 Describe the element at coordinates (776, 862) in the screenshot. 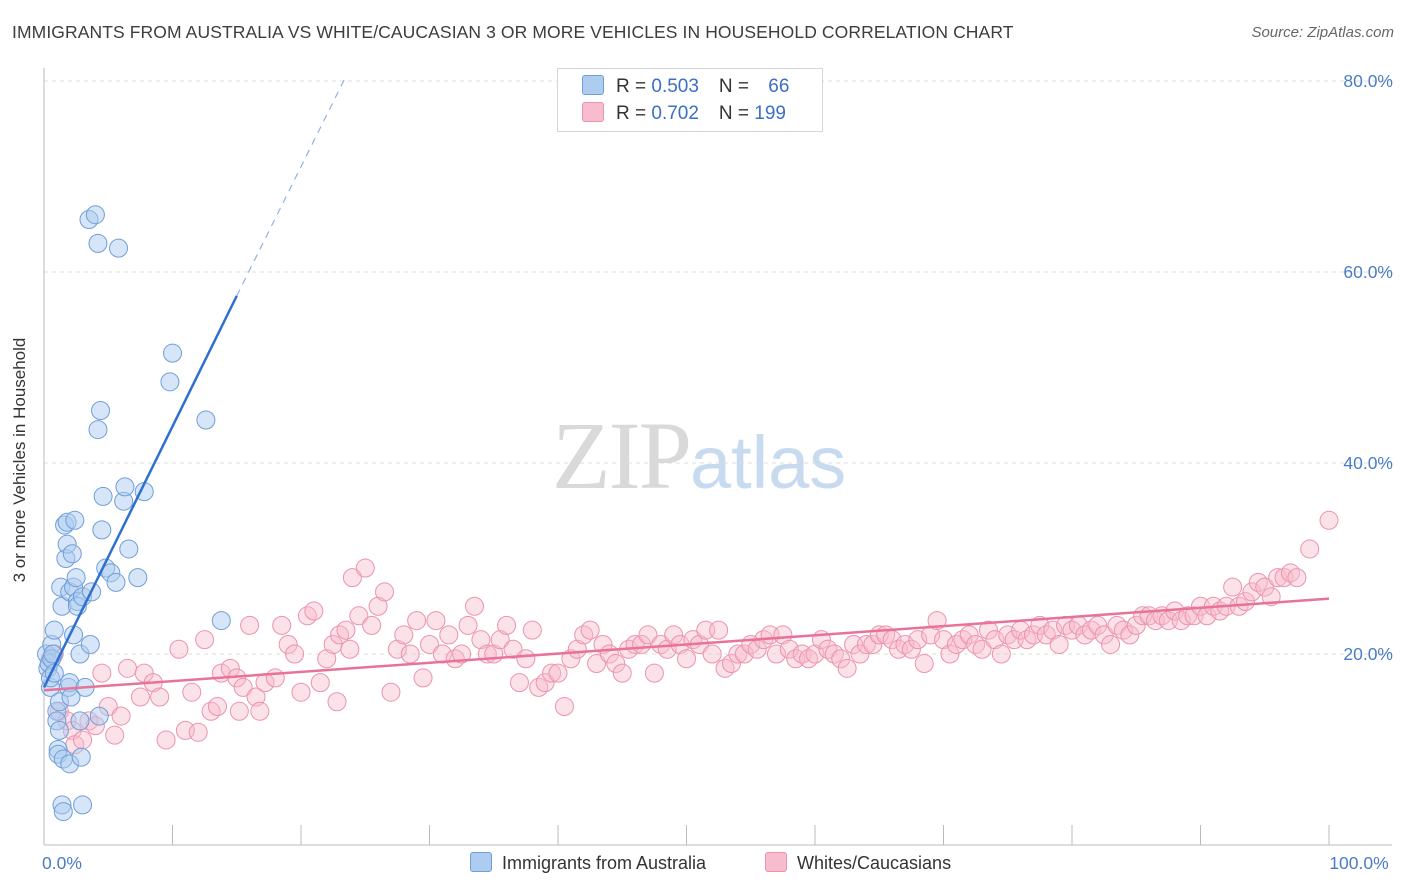

I see `series-swatch-pink` at that location.